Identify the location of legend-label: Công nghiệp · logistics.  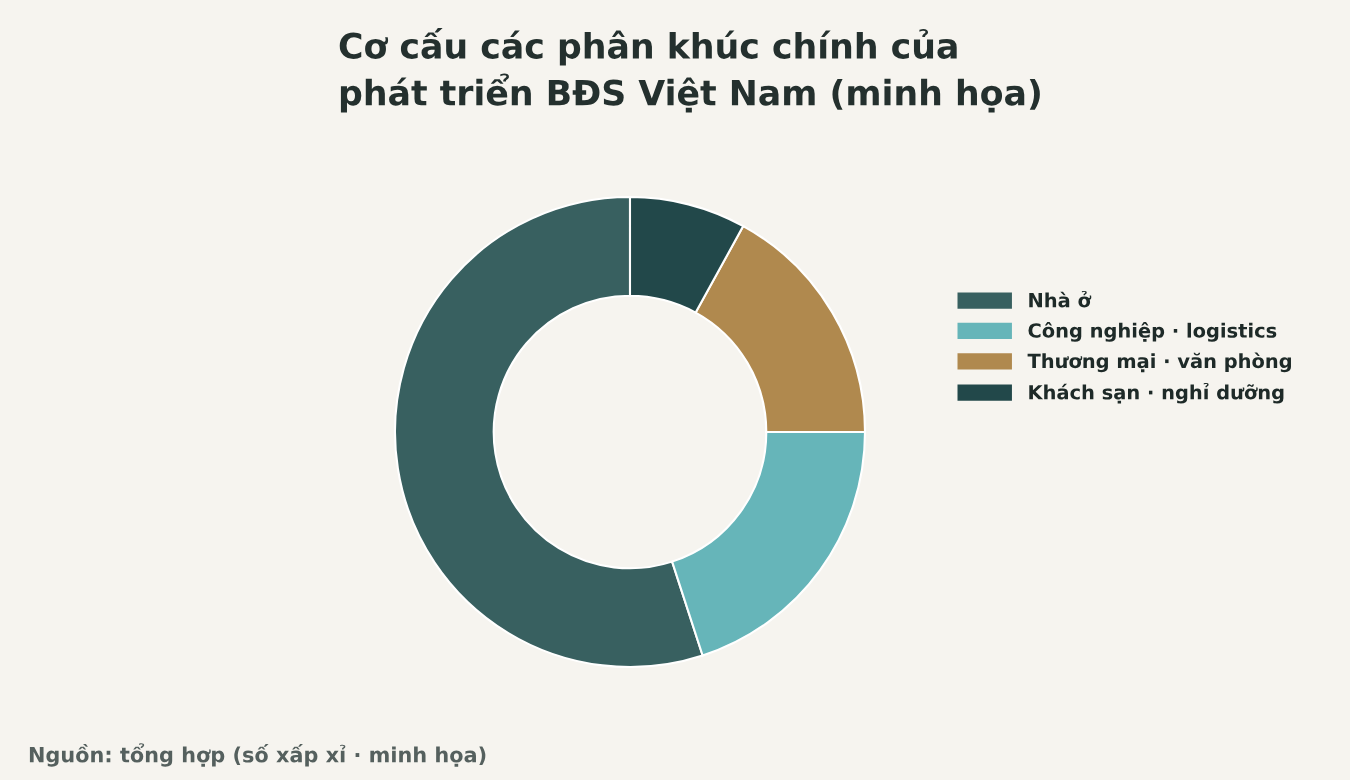
(1152, 332).